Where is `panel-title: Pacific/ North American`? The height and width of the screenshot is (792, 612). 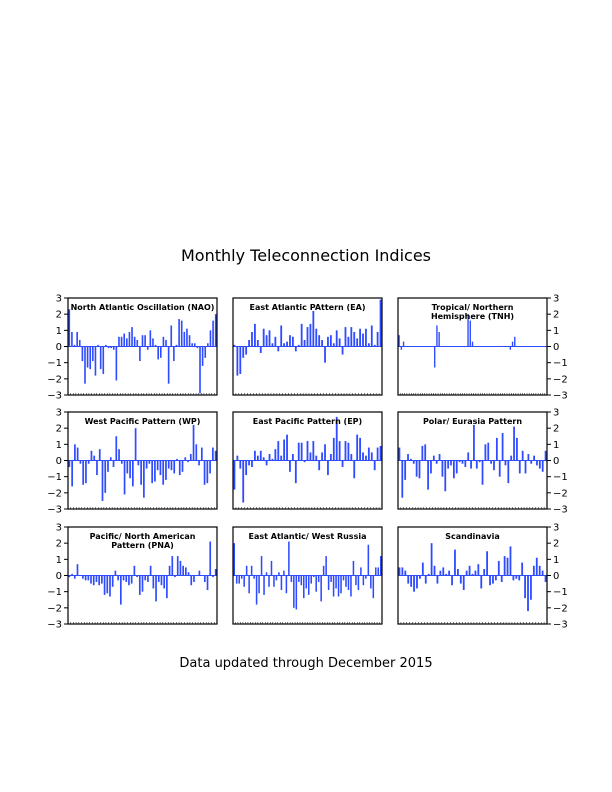 panel-title: Pacific/ North American is located at coordinates (143, 536).